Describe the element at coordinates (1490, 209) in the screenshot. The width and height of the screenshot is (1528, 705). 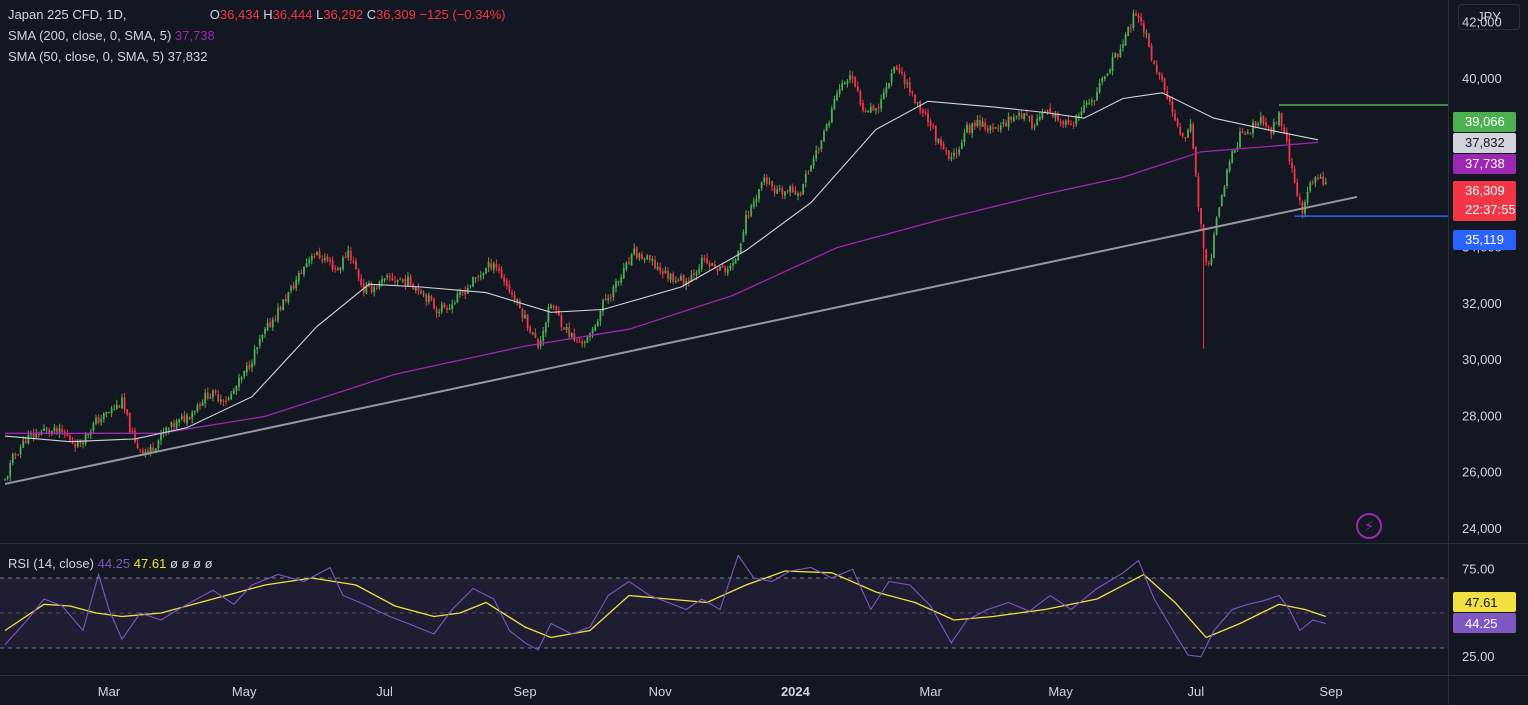
I see `price-label-countdown: 22:37:55` at that location.